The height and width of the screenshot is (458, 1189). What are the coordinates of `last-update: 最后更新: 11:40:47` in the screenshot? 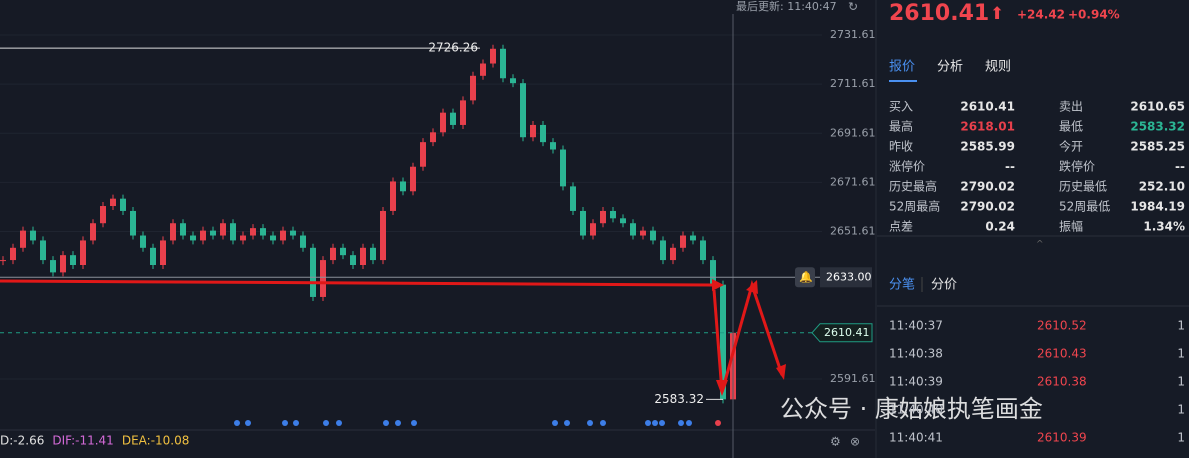 It's located at (786, 6).